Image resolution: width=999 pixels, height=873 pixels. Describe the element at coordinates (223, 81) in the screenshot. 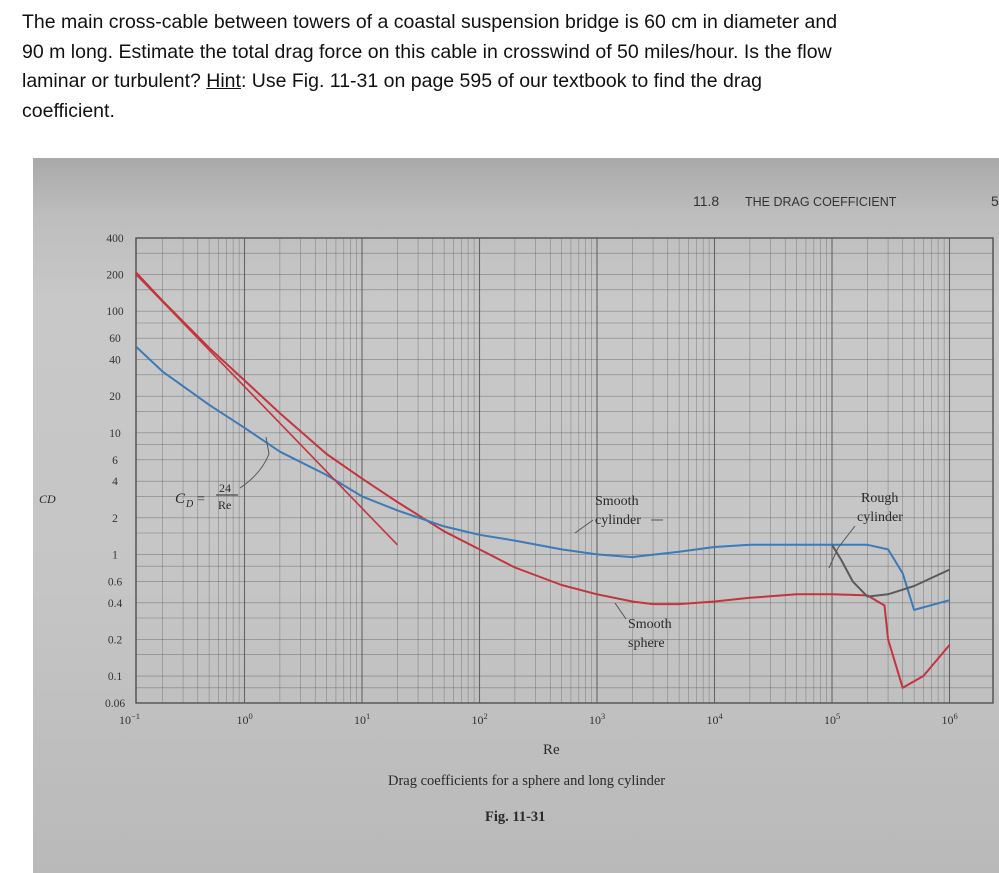

I see `hint-label: Hint` at that location.